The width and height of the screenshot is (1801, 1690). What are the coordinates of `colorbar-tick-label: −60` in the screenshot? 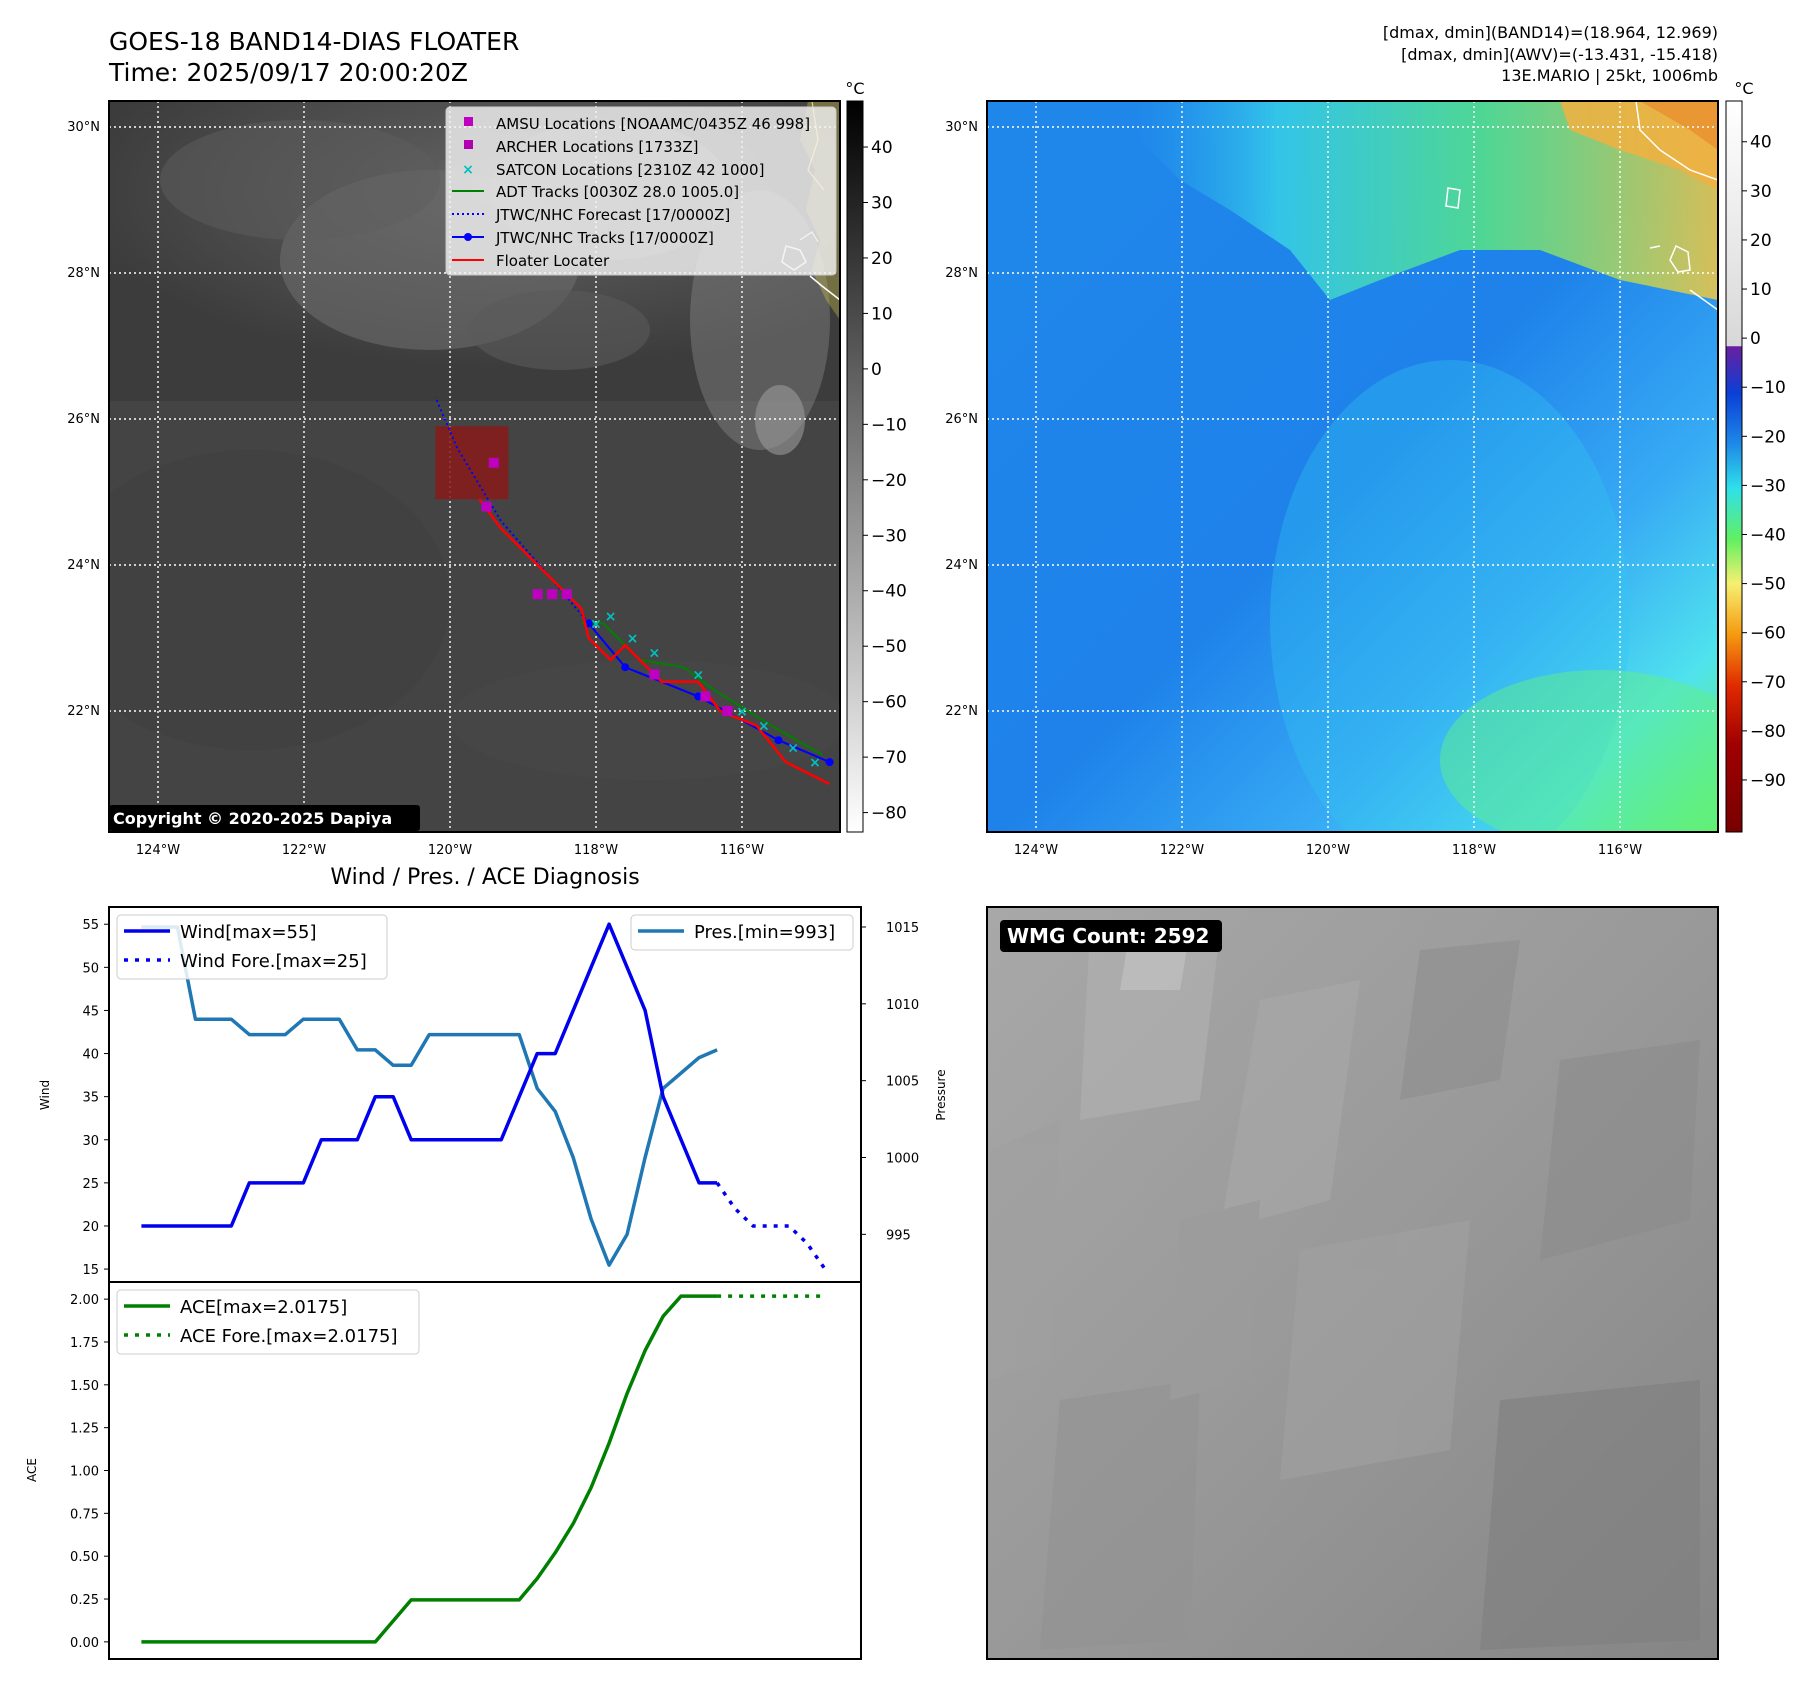 It's located at (889, 703).